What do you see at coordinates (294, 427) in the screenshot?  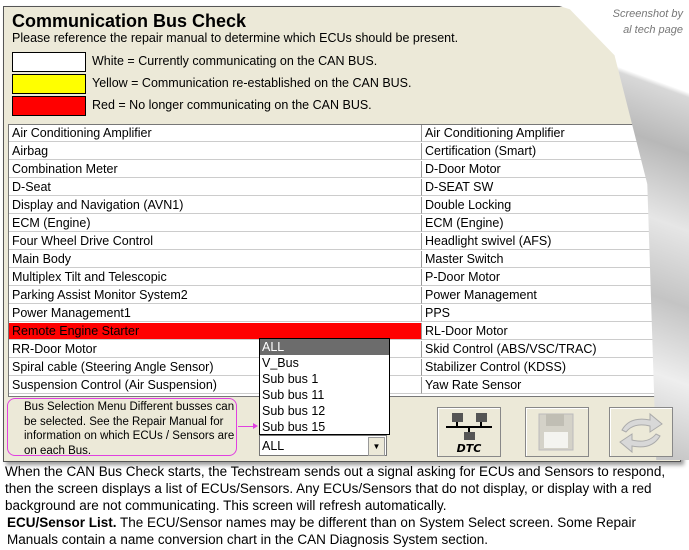 I see `bus-option: Sub bus 15` at bounding box center [294, 427].